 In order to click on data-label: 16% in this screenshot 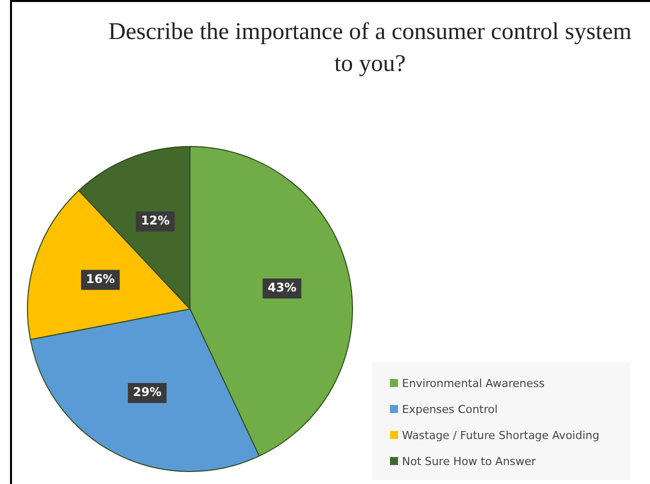, I will do `click(100, 279)`.